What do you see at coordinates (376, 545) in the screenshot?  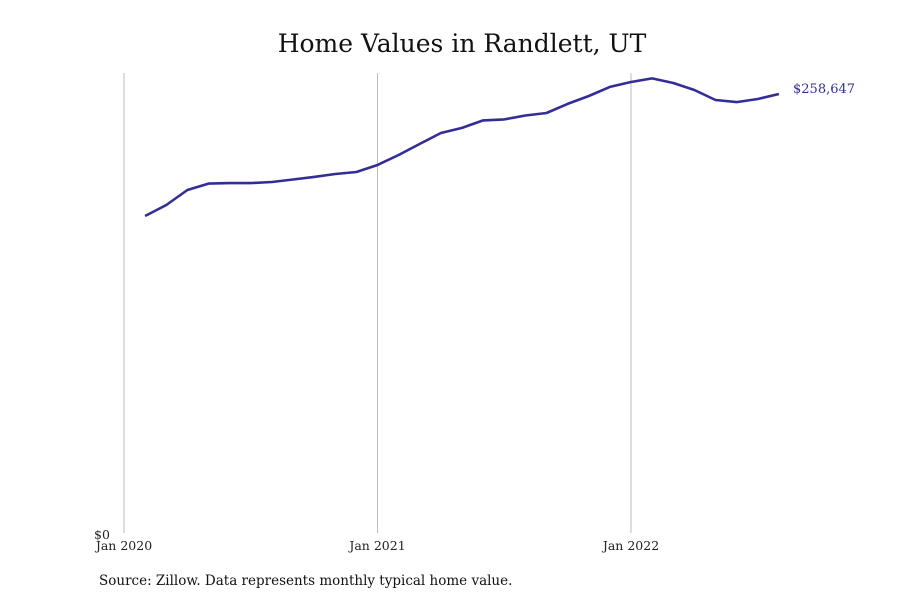 I see `x-tick-label: Jan 2021` at bounding box center [376, 545].